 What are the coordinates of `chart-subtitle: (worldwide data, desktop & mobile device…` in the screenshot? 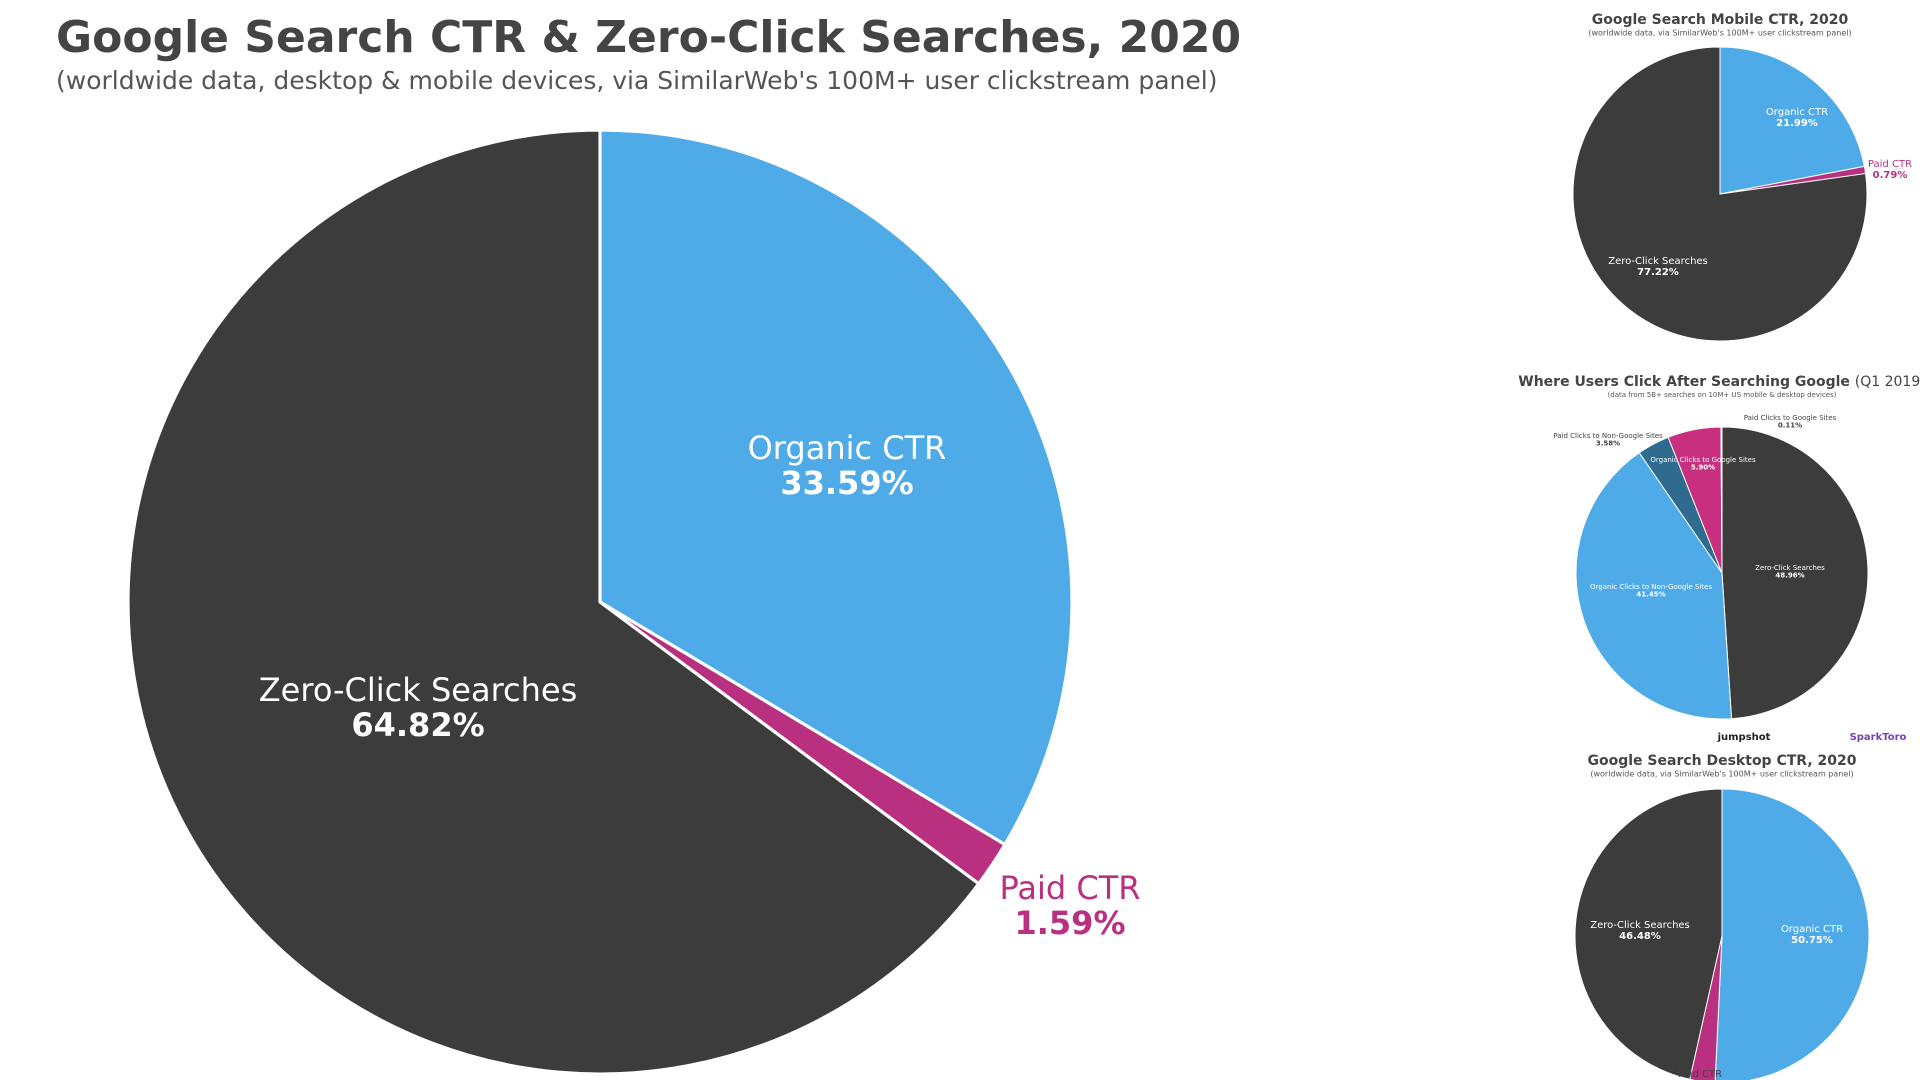 It's located at (636, 80).